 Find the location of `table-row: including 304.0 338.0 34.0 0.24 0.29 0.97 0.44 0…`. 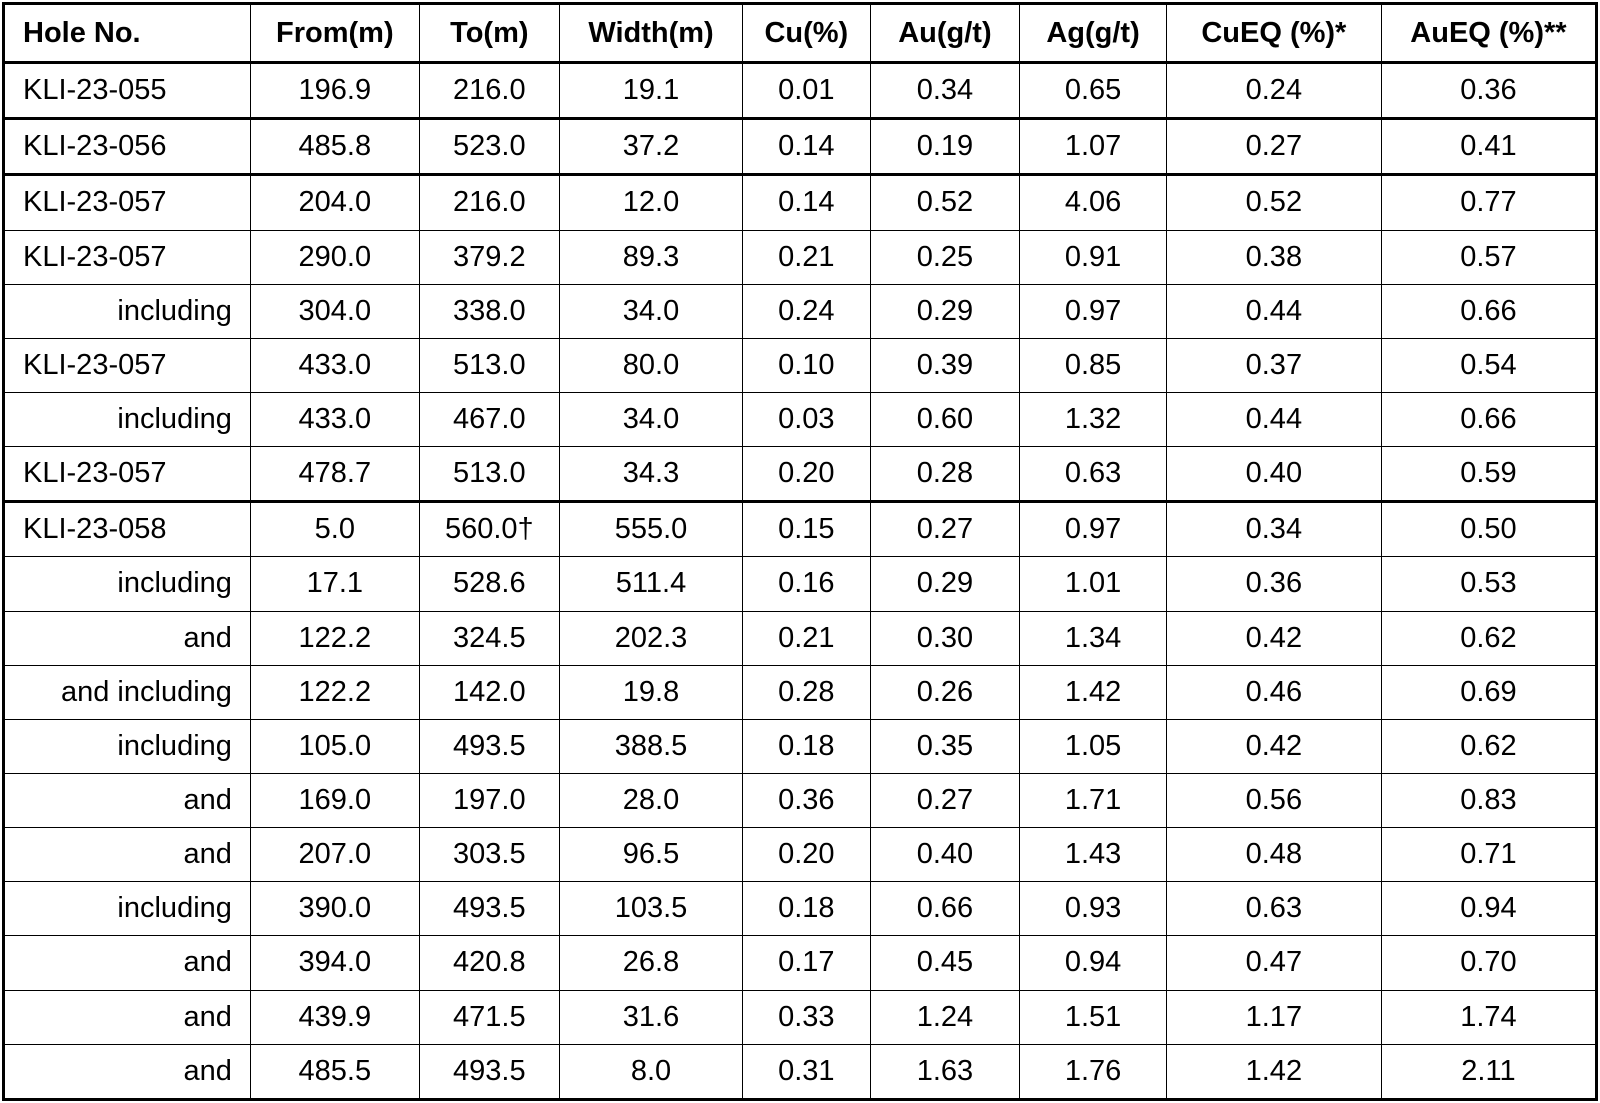

table-row: including 304.0 338.0 34.0 0.24 0.29 0.97 0.44 0… is located at coordinates (800, 311).